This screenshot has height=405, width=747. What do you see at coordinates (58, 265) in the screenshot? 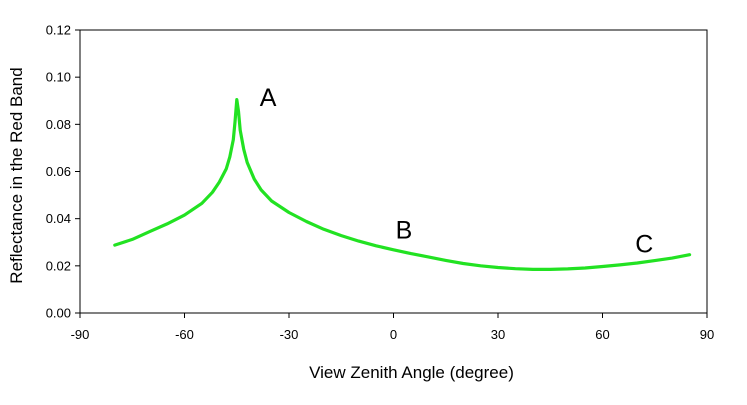
I see `y-tick-label: 0.02` at bounding box center [58, 265].